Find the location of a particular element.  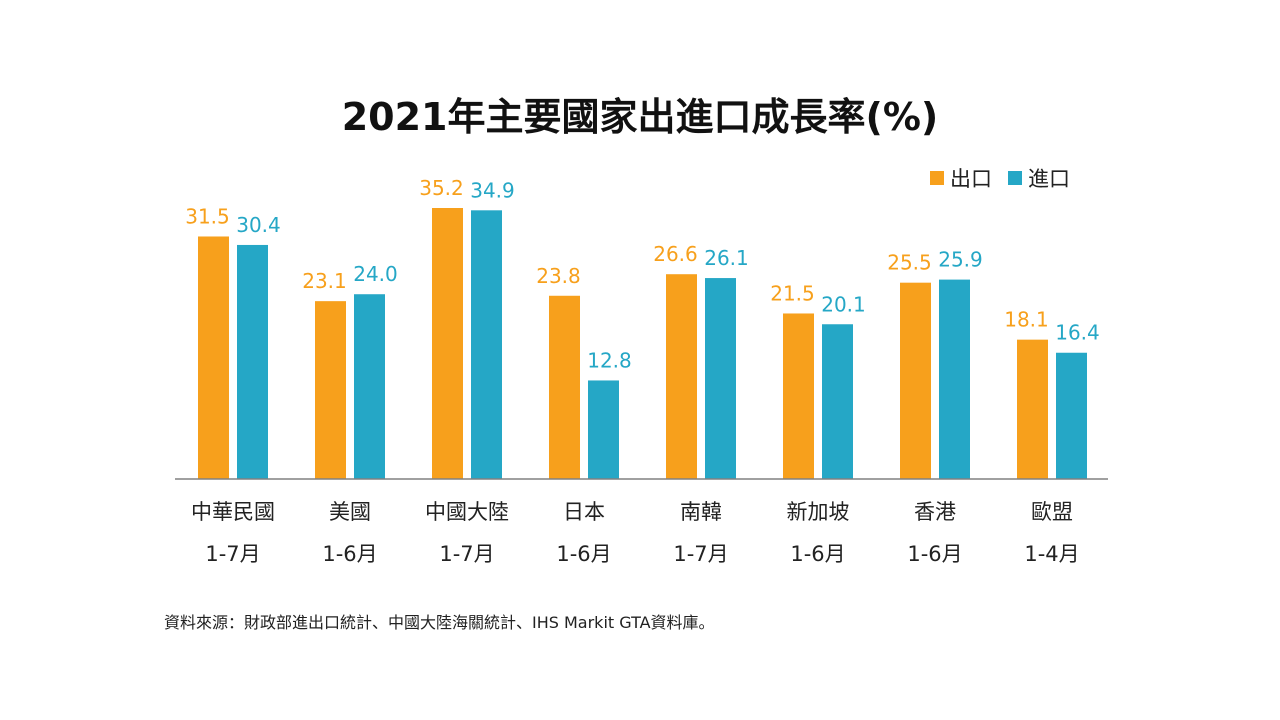

data-label-import-6: 25.9 is located at coordinates (960, 260).